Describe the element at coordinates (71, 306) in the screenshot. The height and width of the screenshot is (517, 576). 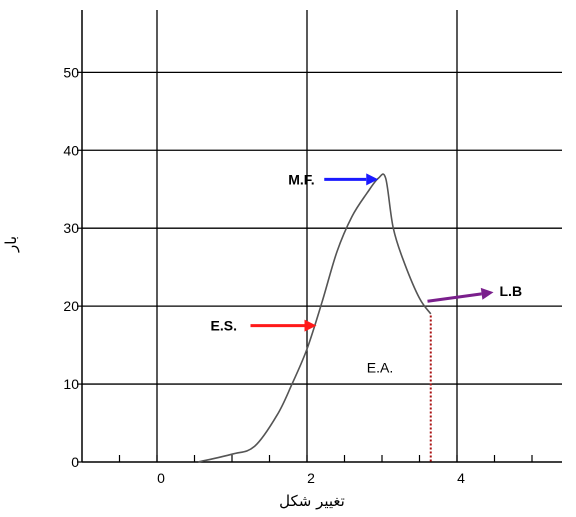
I see `y-tick-label: 20` at that location.